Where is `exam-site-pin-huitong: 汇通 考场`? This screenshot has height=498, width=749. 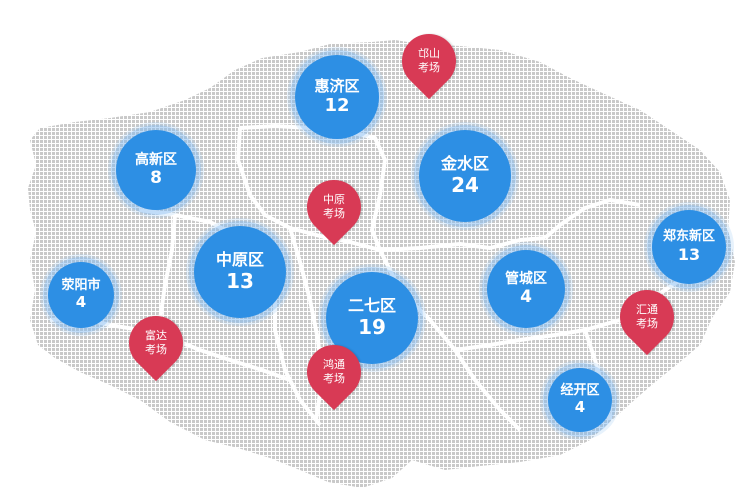
exam-site-pin-huitong: 汇通 考场 is located at coordinates (647, 317).